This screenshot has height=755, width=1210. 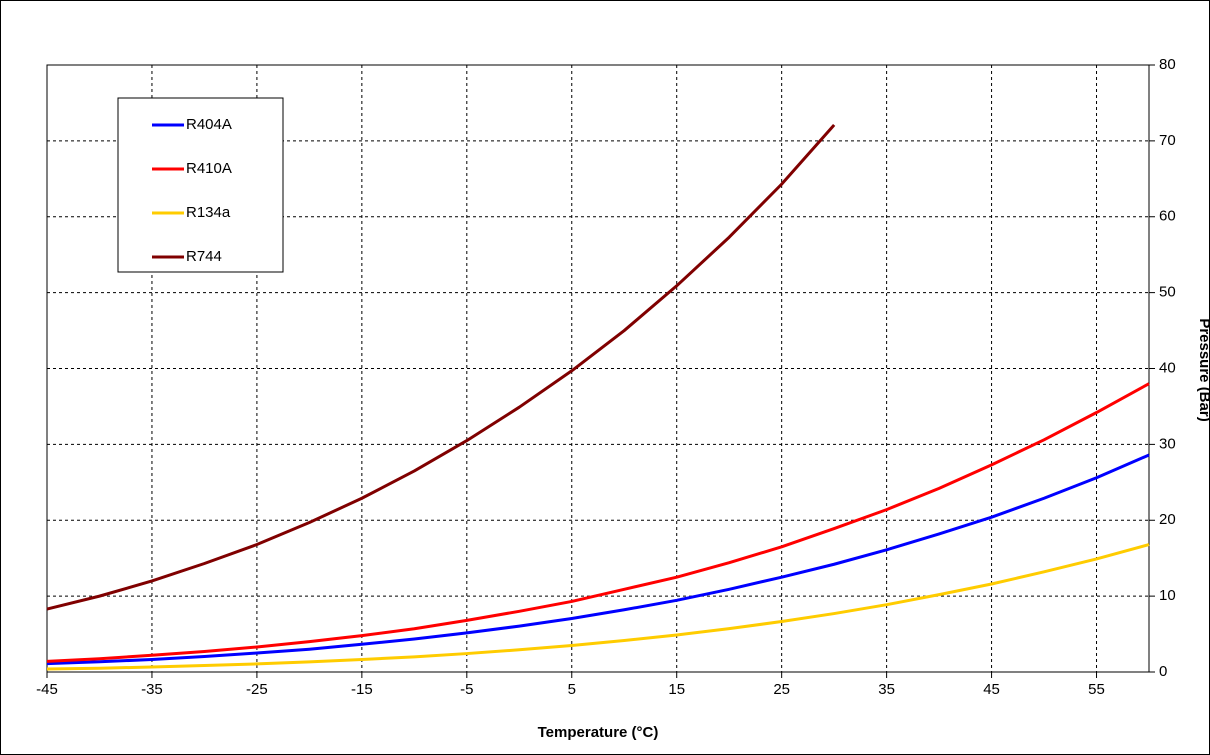 I want to click on legend-label: R744, so click(x=204, y=256).